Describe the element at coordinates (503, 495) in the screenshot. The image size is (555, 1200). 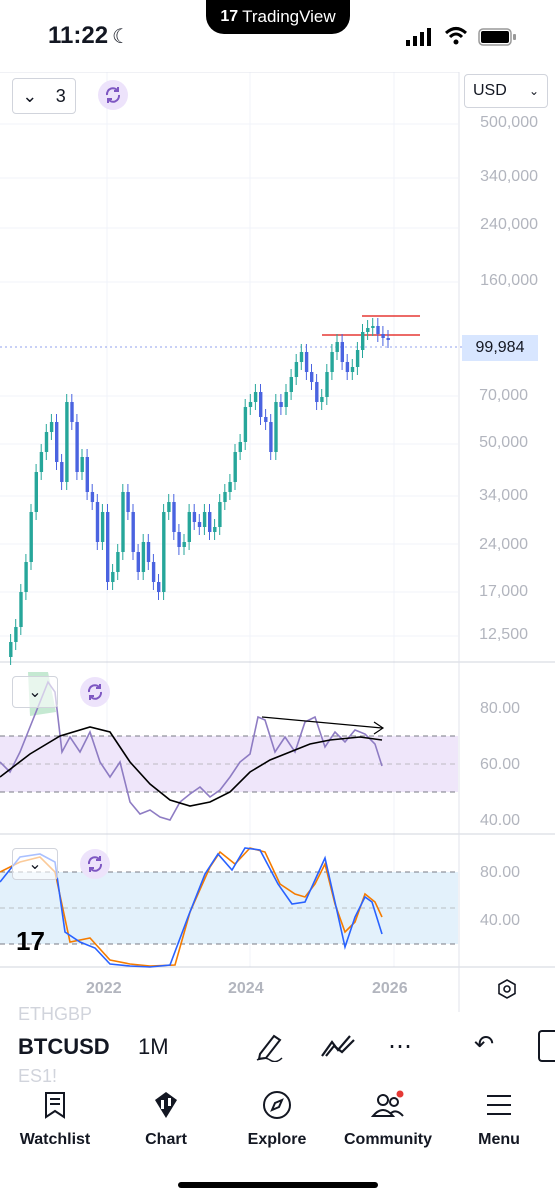
I see `price-axis-label: 34,000` at that location.